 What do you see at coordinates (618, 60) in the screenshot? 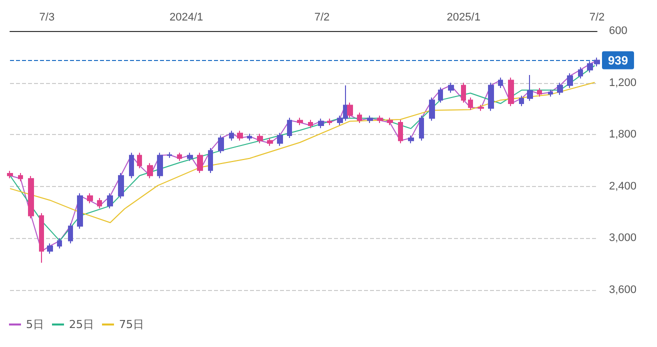
I see `ref-line-label: 939` at bounding box center [618, 60].